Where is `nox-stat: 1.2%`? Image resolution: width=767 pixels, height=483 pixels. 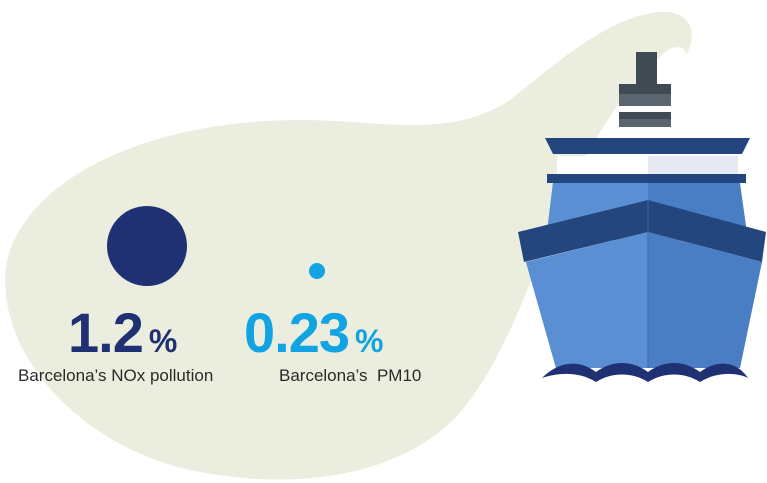 nox-stat: 1.2% is located at coordinates (122, 332).